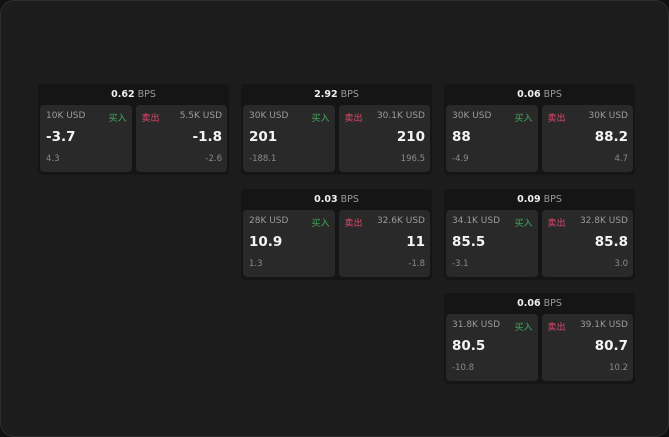 The width and height of the screenshot is (669, 437). Describe the element at coordinates (621, 159) in the screenshot. I see `sell-change: 4.7` at that location.